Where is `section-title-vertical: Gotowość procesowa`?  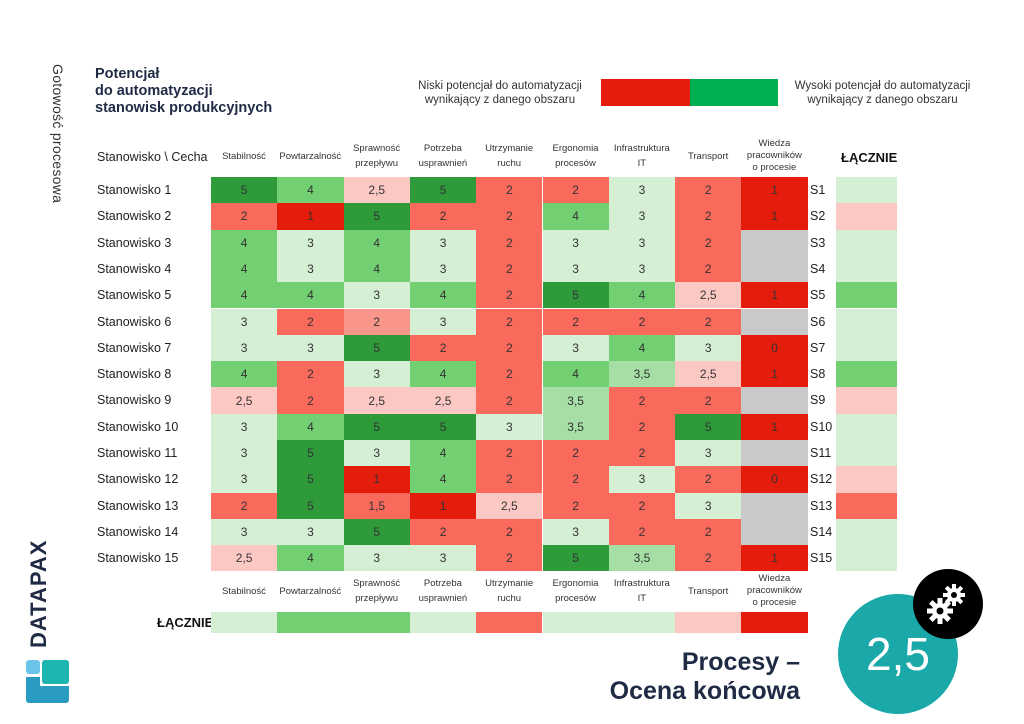 section-title-vertical: Gotowość procesowa is located at coordinates (58, 134).